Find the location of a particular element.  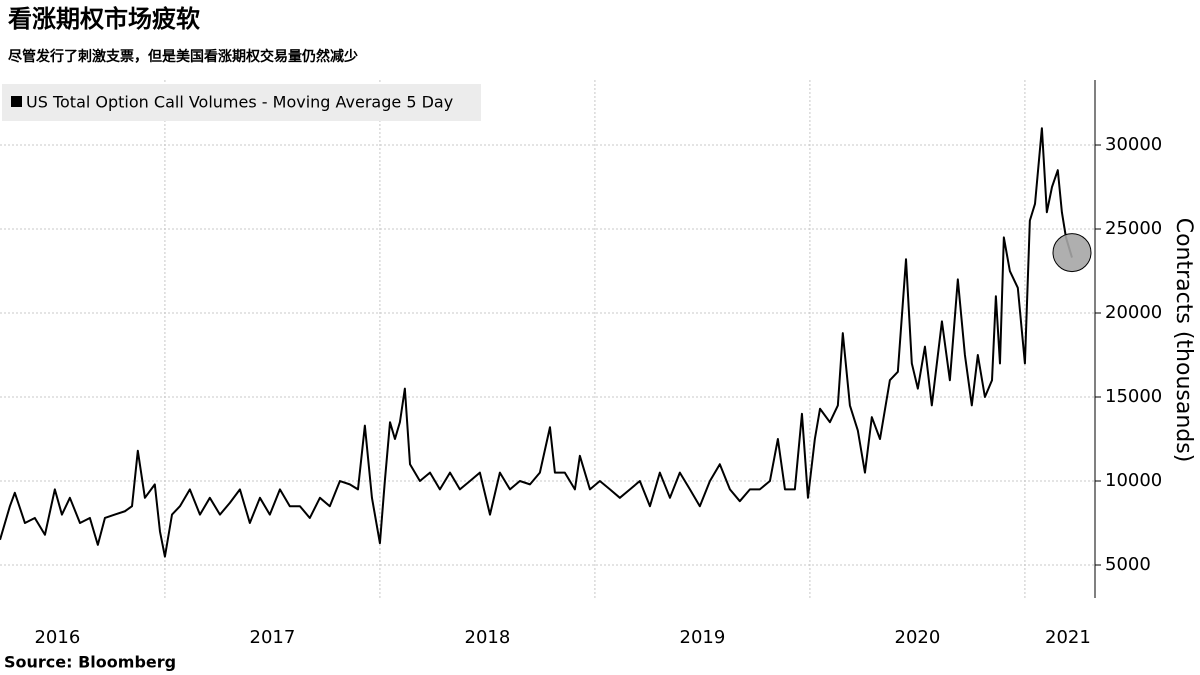

end-marker is located at coordinates (1072, 253).